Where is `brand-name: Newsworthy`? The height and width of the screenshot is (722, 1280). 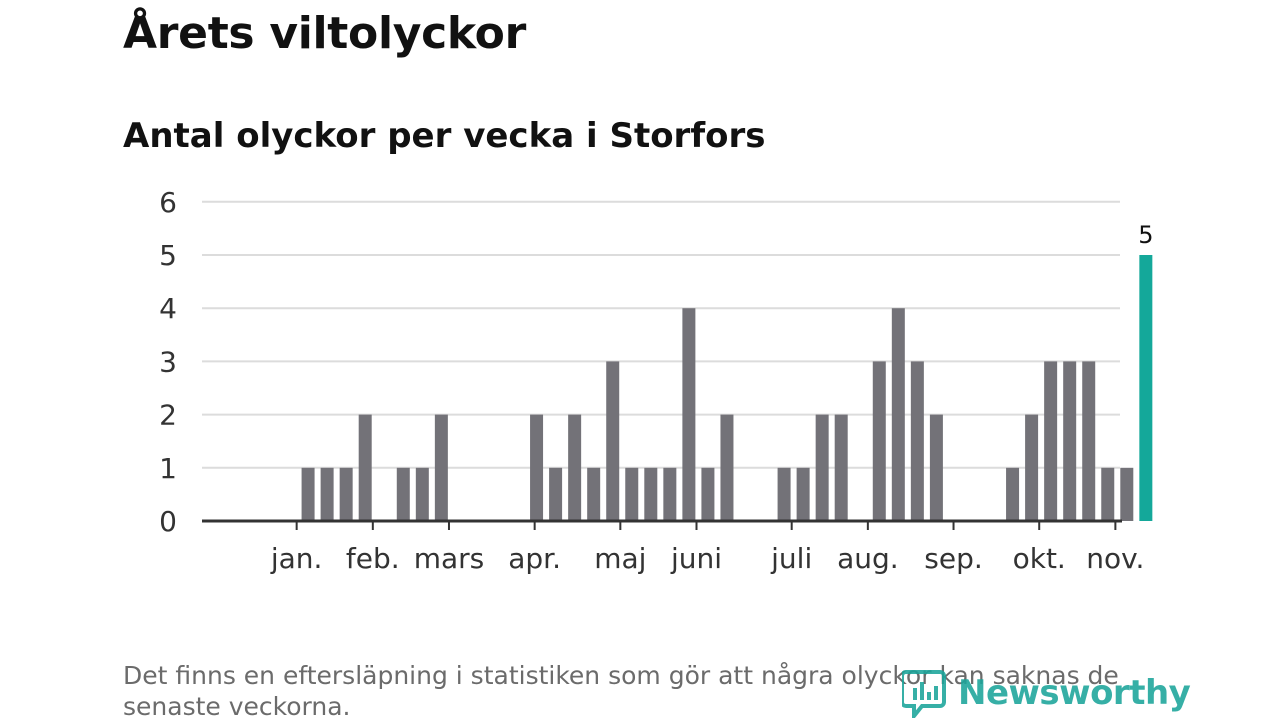
brand-name: Newsworthy is located at coordinates (1074, 693).